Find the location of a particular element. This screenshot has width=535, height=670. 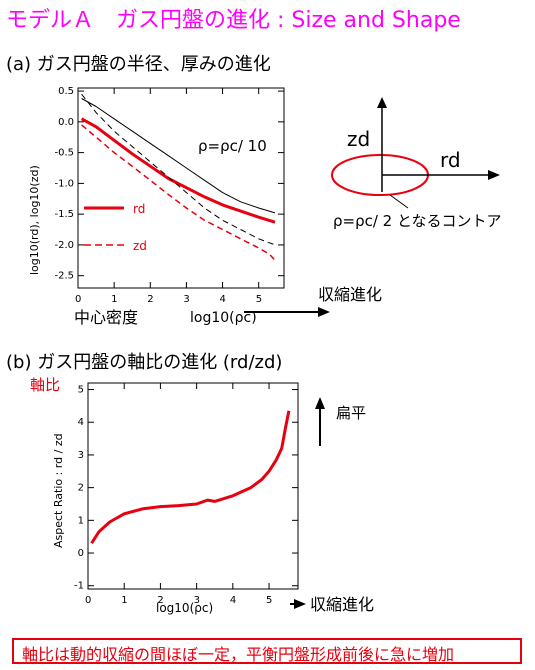

chart-b-ylabel: Aspect Ratio : rd / zd is located at coordinates (58, 490).